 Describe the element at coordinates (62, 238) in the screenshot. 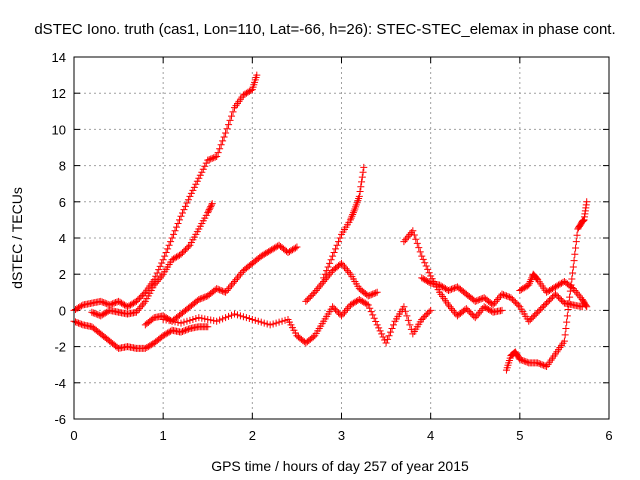

I see `y-tick-label: 4` at that location.